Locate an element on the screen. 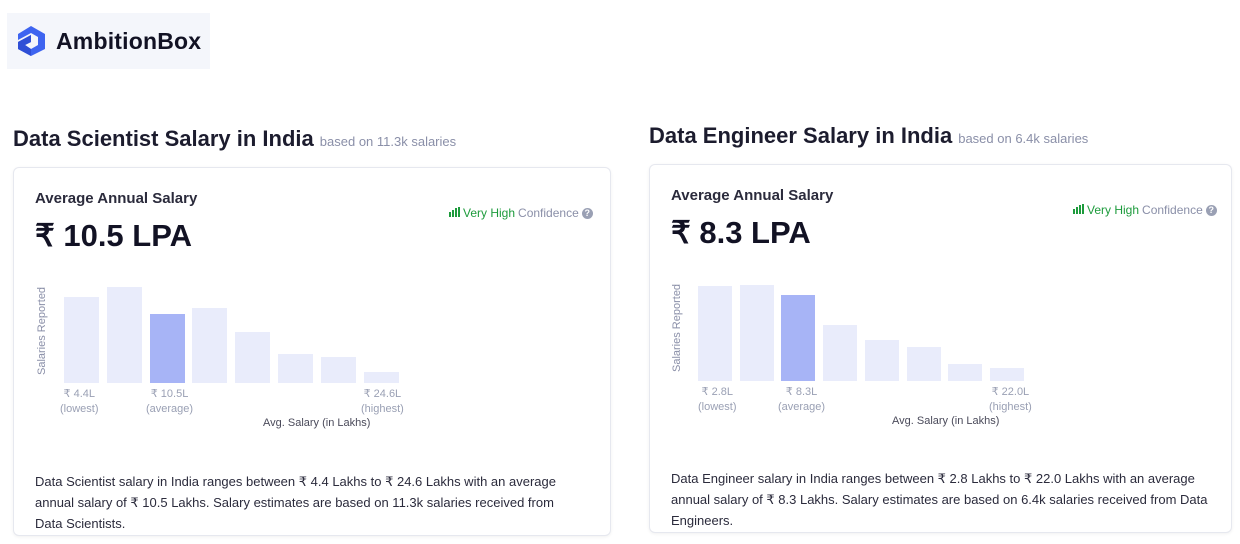  average-salary-value: ₹ 8.3 LPA is located at coordinates (741, 232).